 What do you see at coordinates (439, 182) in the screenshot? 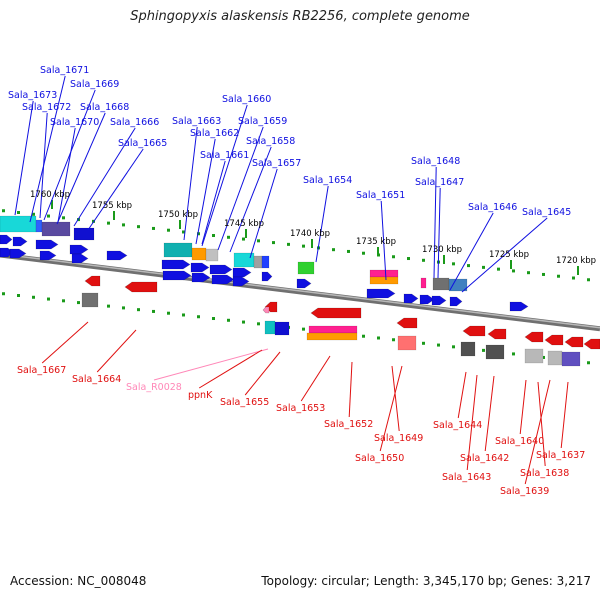
I see `forward-gene-label: Sala_1647` at bounding box center [439, 182].